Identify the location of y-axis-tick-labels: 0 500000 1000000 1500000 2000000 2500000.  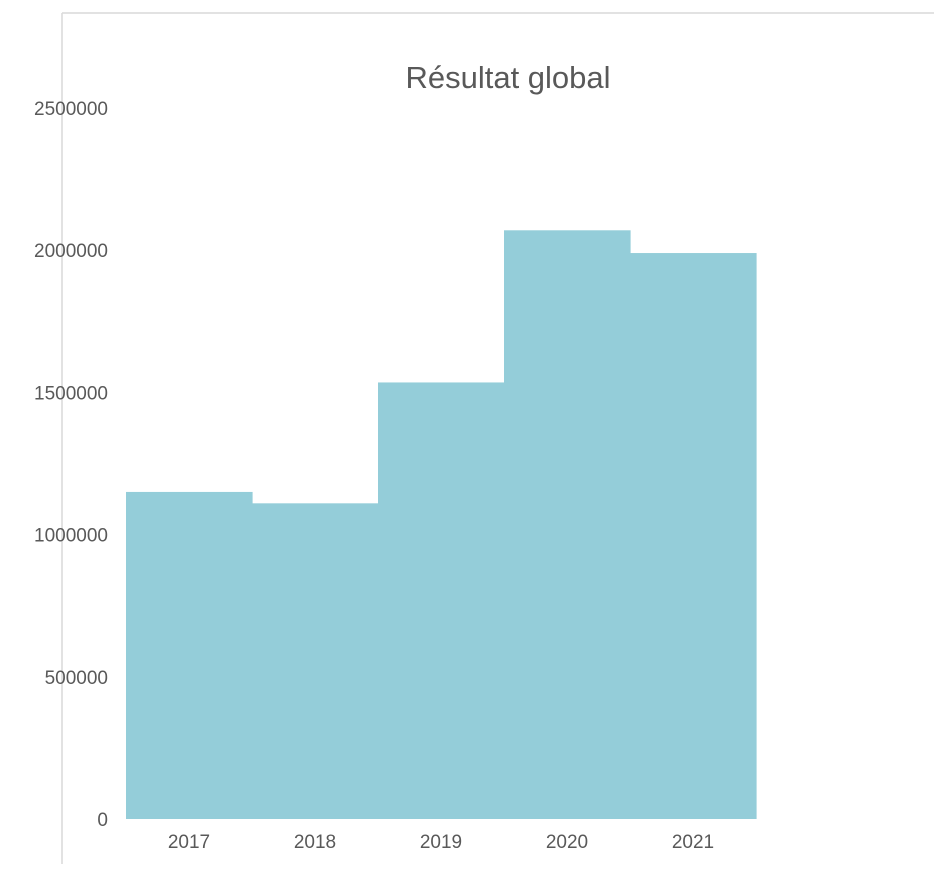
(71, 465).